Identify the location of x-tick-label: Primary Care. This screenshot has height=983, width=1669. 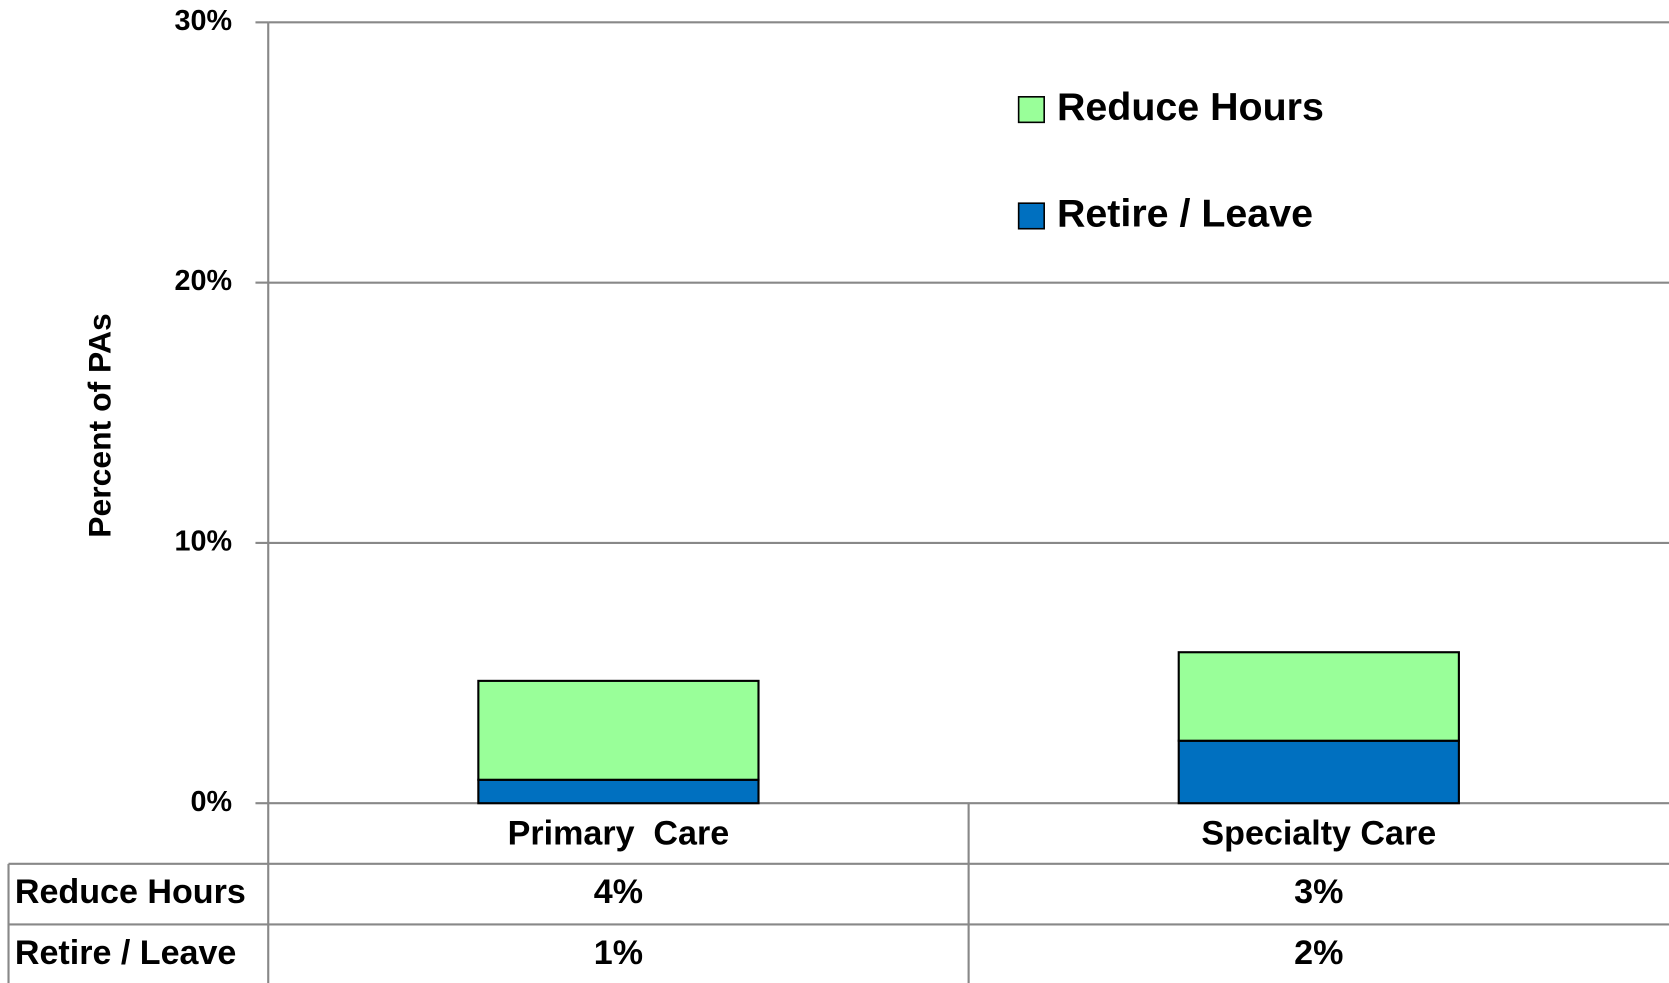
(619, 834).